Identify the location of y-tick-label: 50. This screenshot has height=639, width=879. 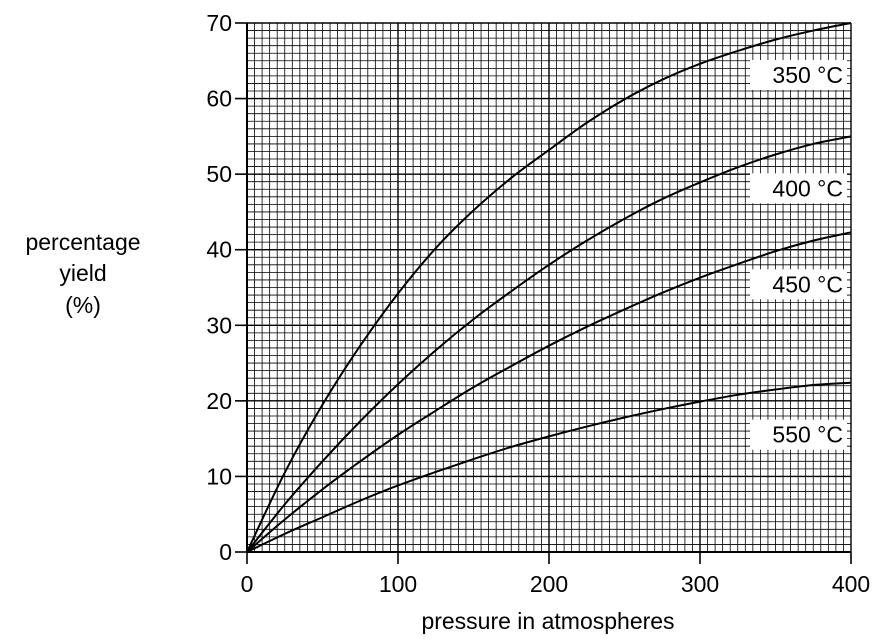
(219, 174).